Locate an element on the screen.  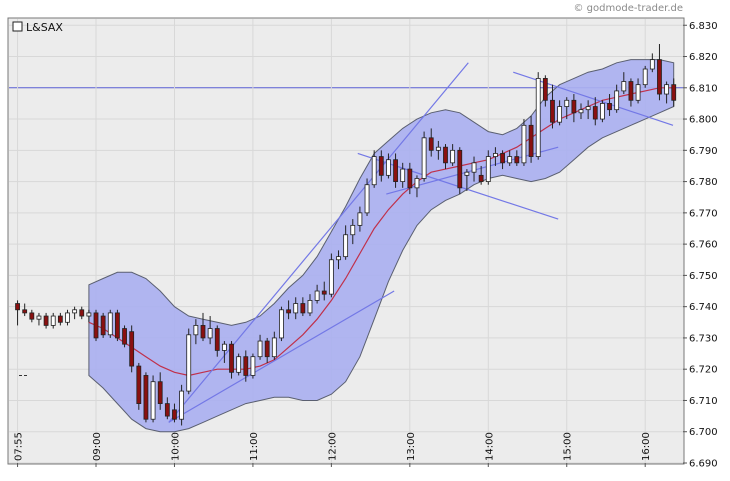
legend: L&SAX is located at coordinates (37, 27).